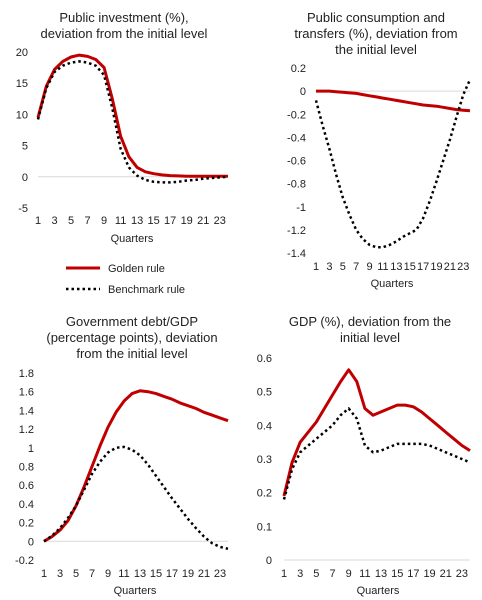 The width and height of the screenshot is (482, 600). I want to click on y-tick-label: 10, so click(22, 115).